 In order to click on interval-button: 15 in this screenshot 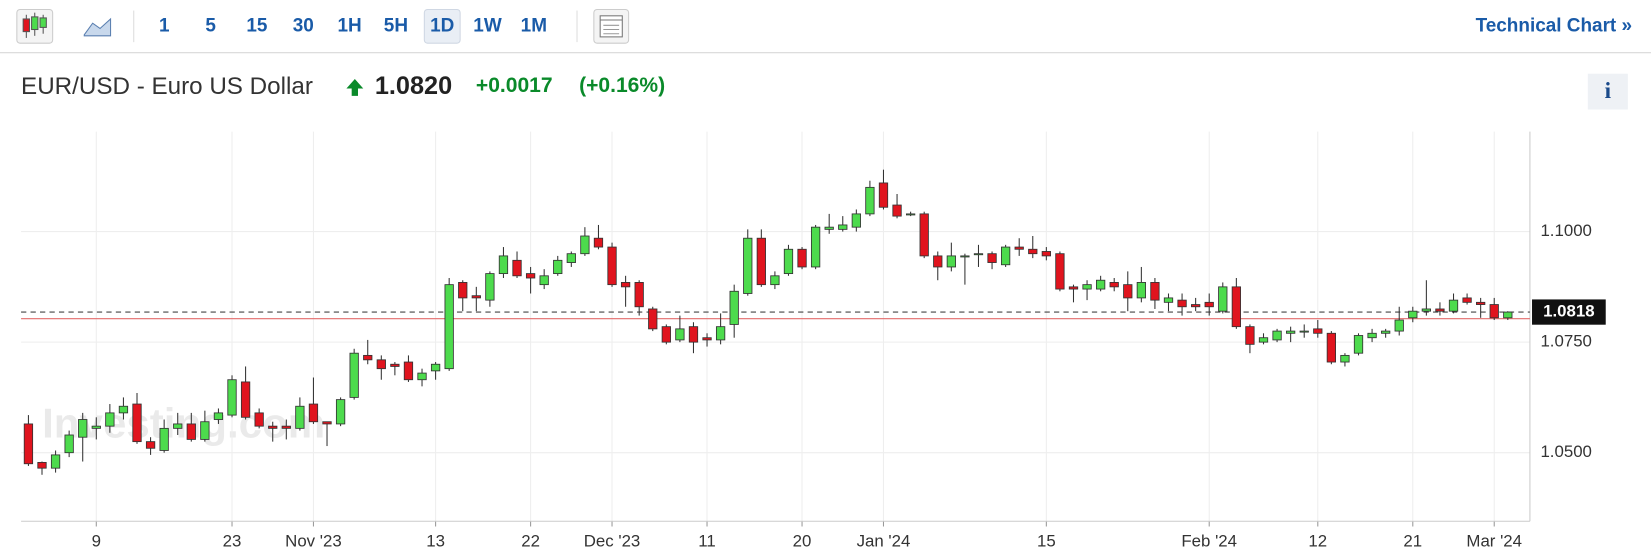, I will do `click(256, 25)`.